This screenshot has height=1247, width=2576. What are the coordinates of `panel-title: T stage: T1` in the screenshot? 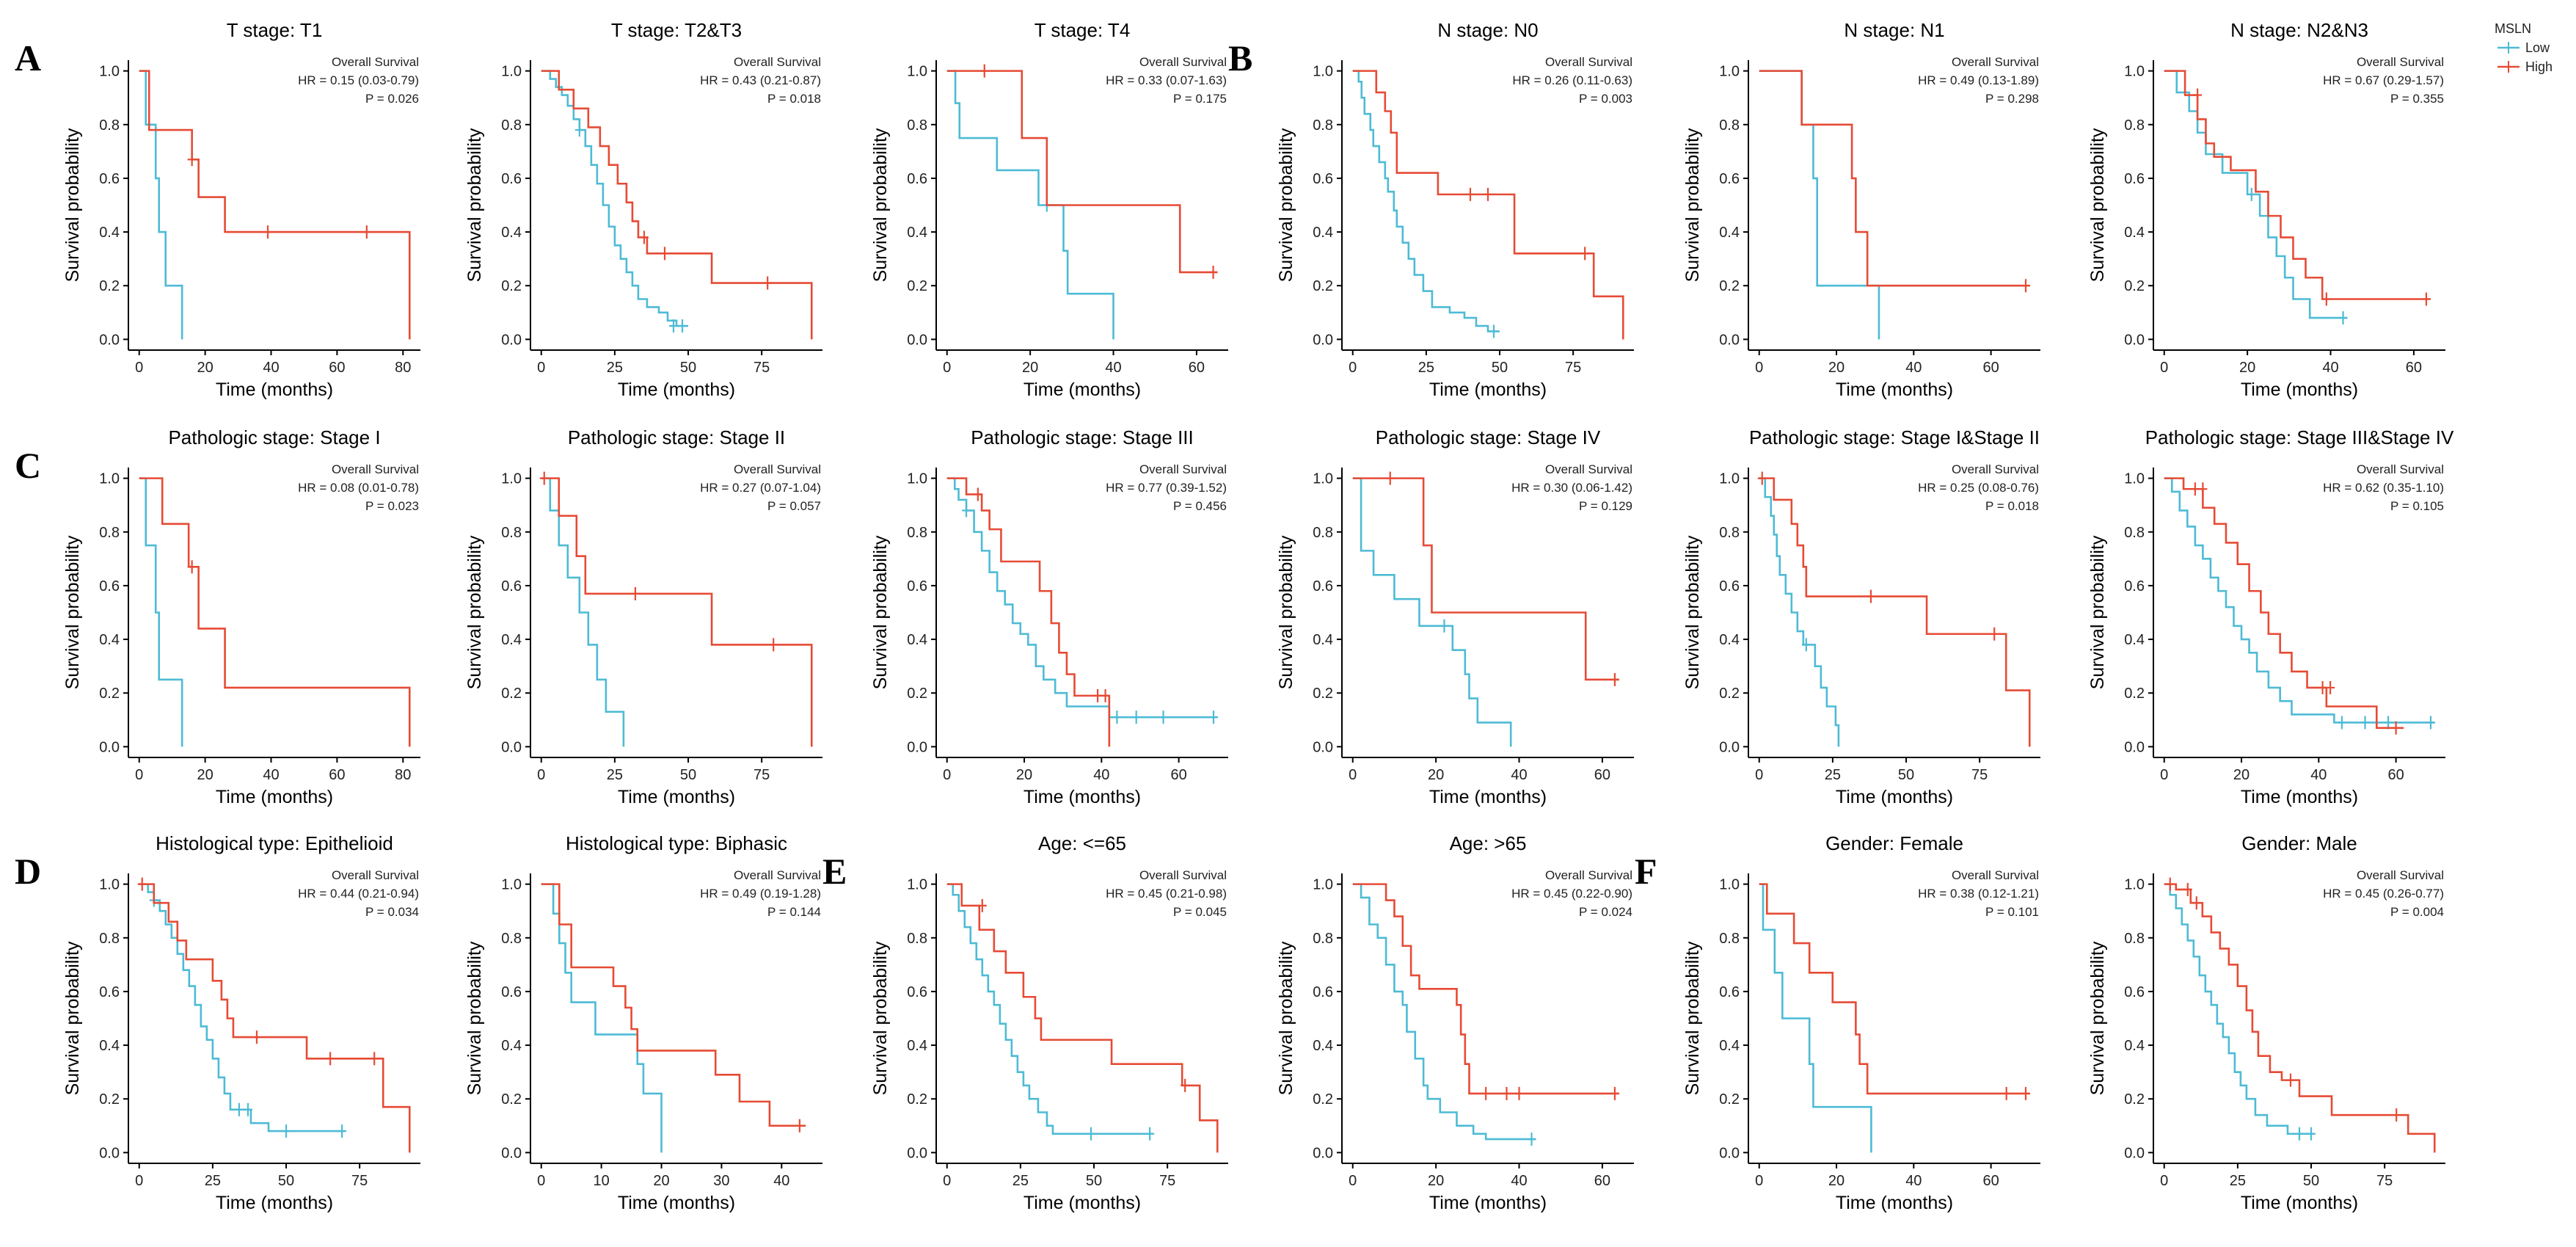 It's located at (275, 30).